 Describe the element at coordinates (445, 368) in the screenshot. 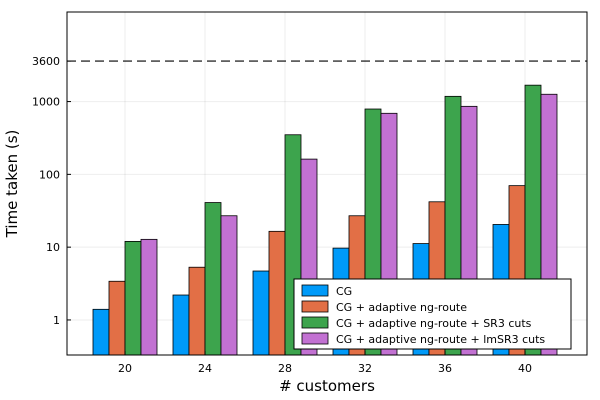

I see `x-tick-label: 36` at that location.